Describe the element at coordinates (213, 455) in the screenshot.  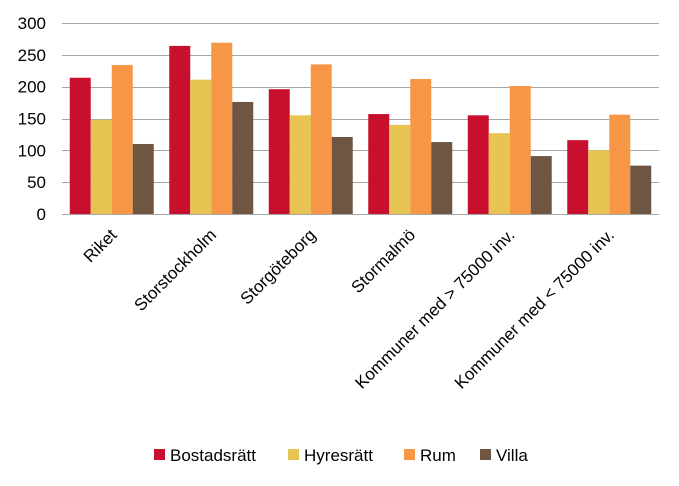
I see `legend-label: Bostadsrätt` at that location.